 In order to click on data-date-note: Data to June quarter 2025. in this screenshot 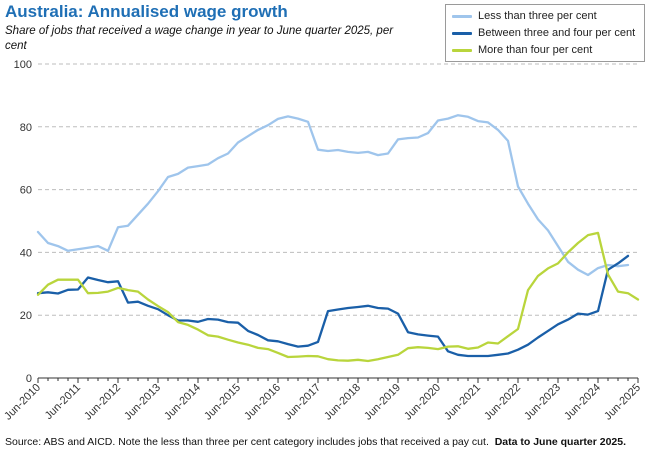, I will do `click(560, 442)`.